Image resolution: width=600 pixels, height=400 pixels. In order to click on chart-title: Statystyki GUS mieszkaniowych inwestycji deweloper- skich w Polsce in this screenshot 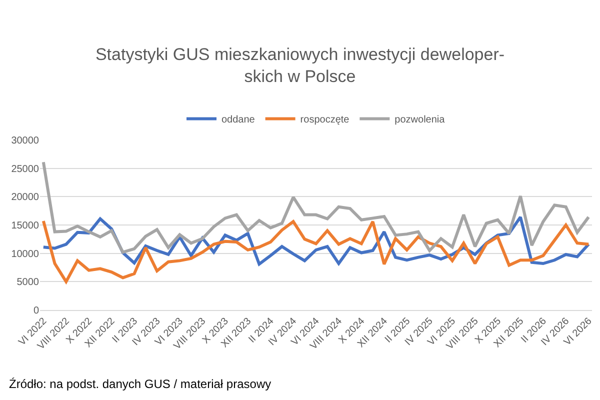, I will do `click(300, 65)`.